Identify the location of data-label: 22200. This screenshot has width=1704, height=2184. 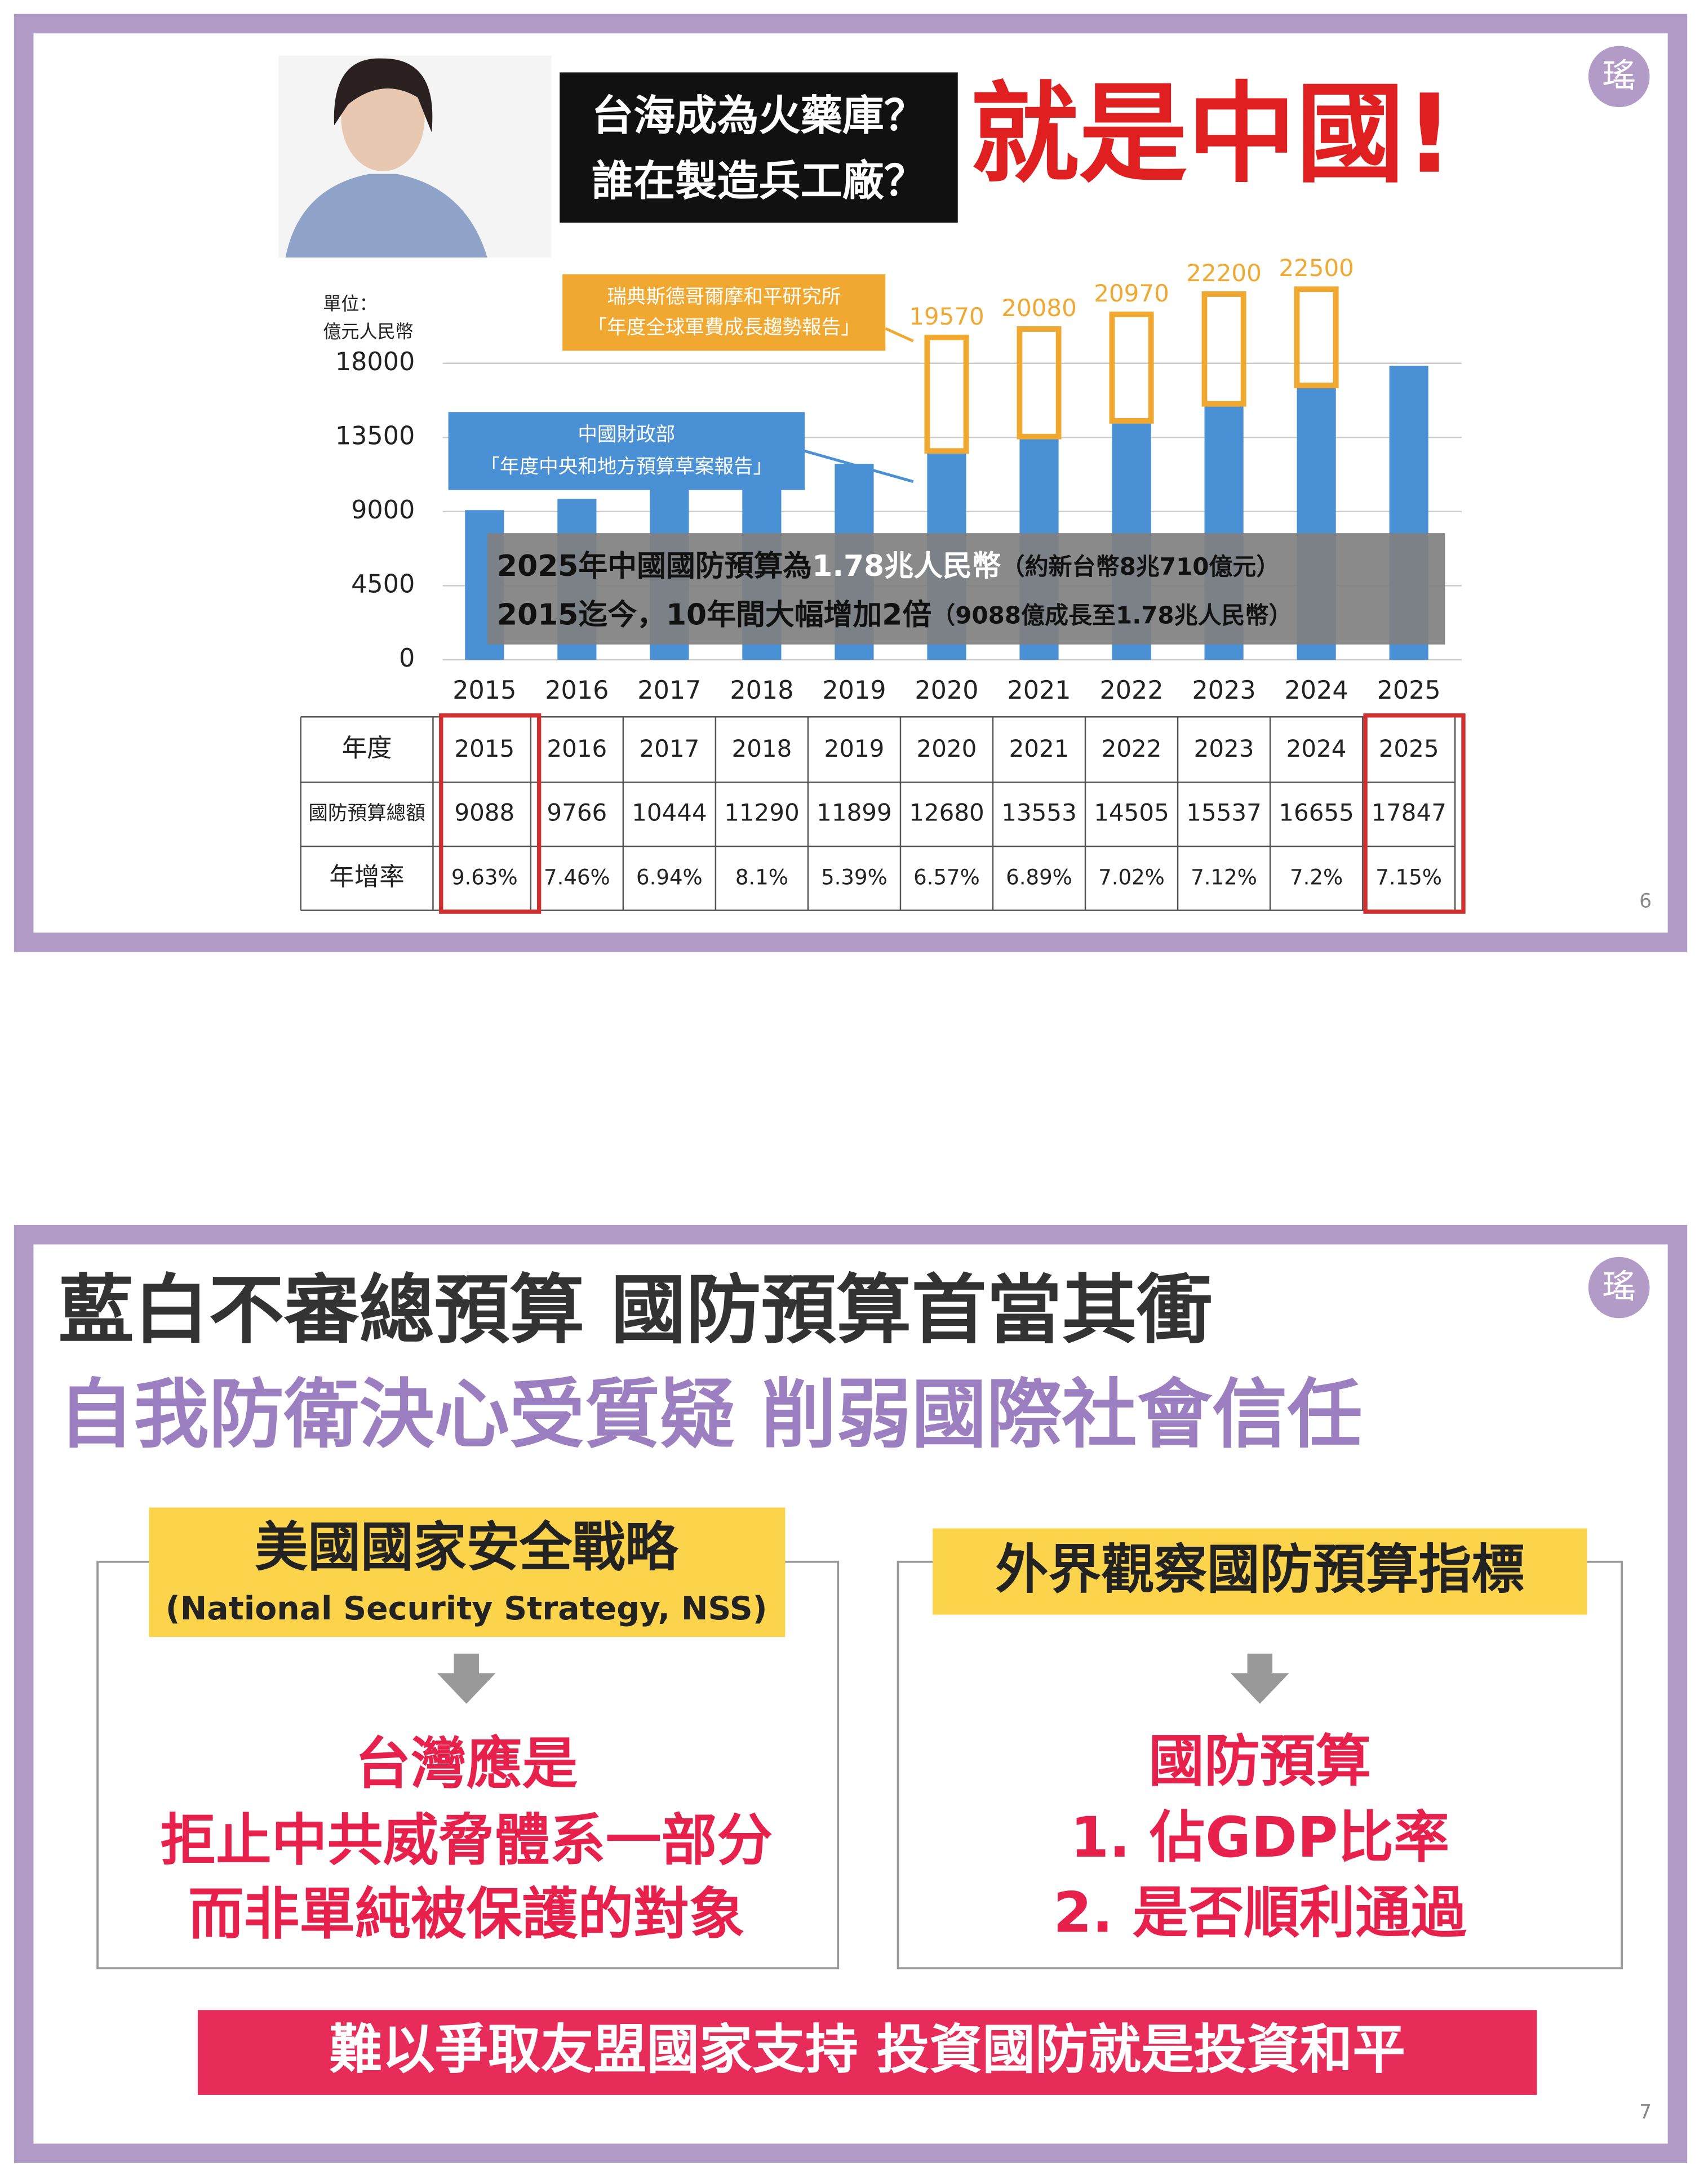
(1224, 273).